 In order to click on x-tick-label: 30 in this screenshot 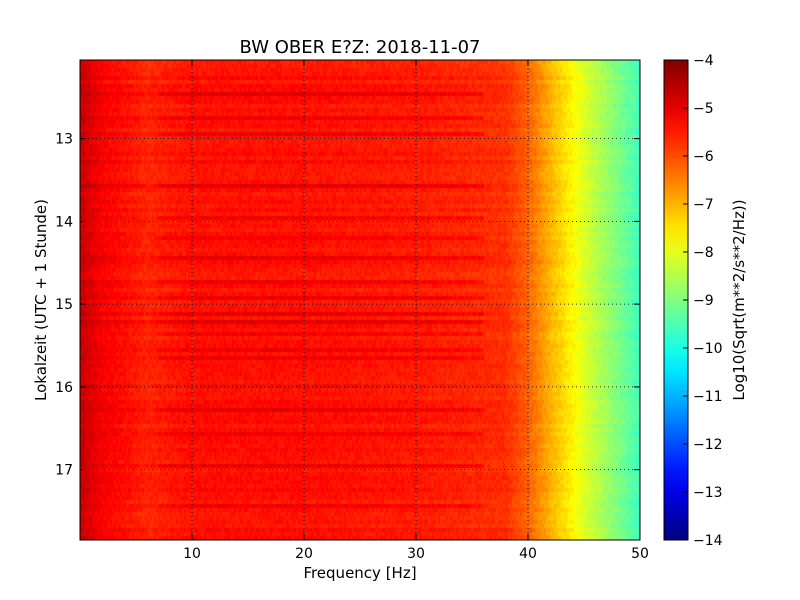, I will do `click(416, 554)`.